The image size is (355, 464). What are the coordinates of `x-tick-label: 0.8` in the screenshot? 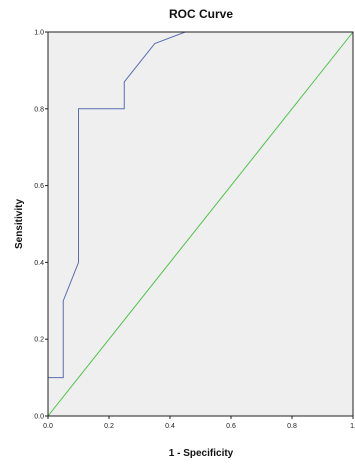 It's located at (292, 426).